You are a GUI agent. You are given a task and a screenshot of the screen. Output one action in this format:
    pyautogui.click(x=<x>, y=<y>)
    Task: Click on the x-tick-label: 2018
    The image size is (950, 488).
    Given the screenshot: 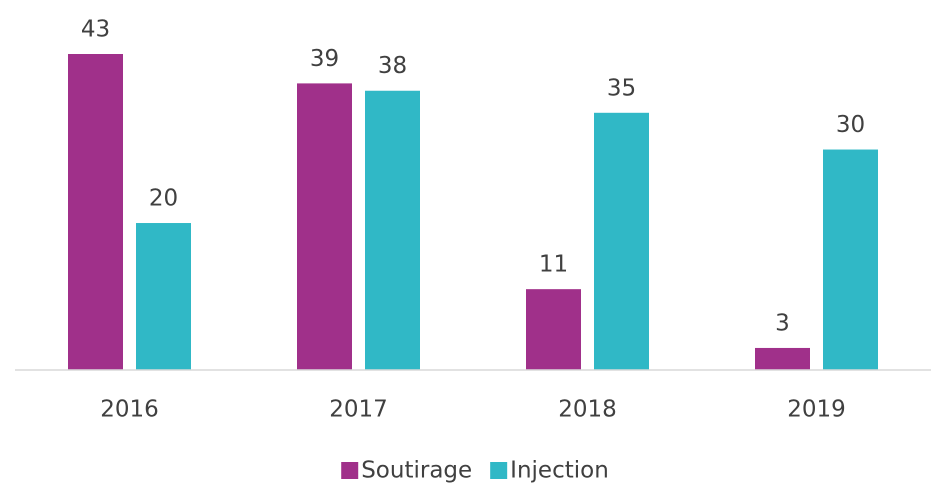 What is the action you would take?
    pyautogui.click(x=587, y=410)
    